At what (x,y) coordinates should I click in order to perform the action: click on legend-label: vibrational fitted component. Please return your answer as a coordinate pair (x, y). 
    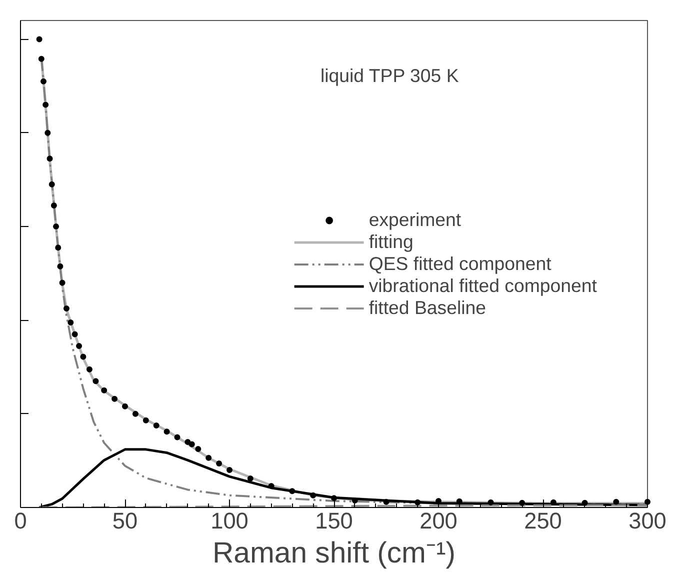
    Looking at the image, I should click on (482, 285).